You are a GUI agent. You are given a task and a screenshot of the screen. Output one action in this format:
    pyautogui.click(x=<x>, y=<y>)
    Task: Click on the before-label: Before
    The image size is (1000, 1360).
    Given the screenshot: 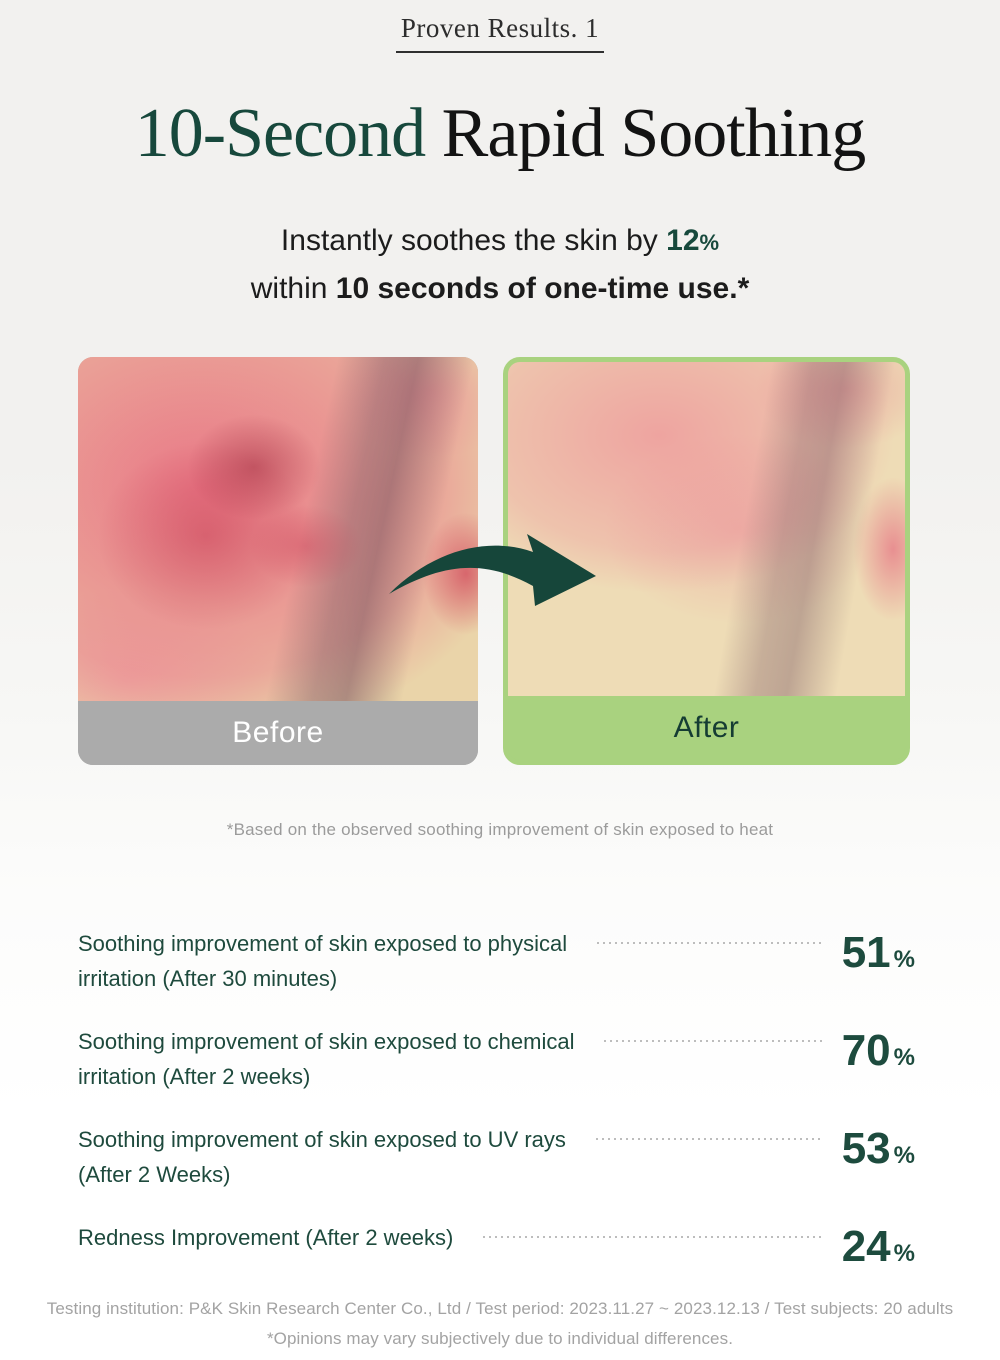 What is the action you would take?
    pyautogui.click(x=278, y=732)
    